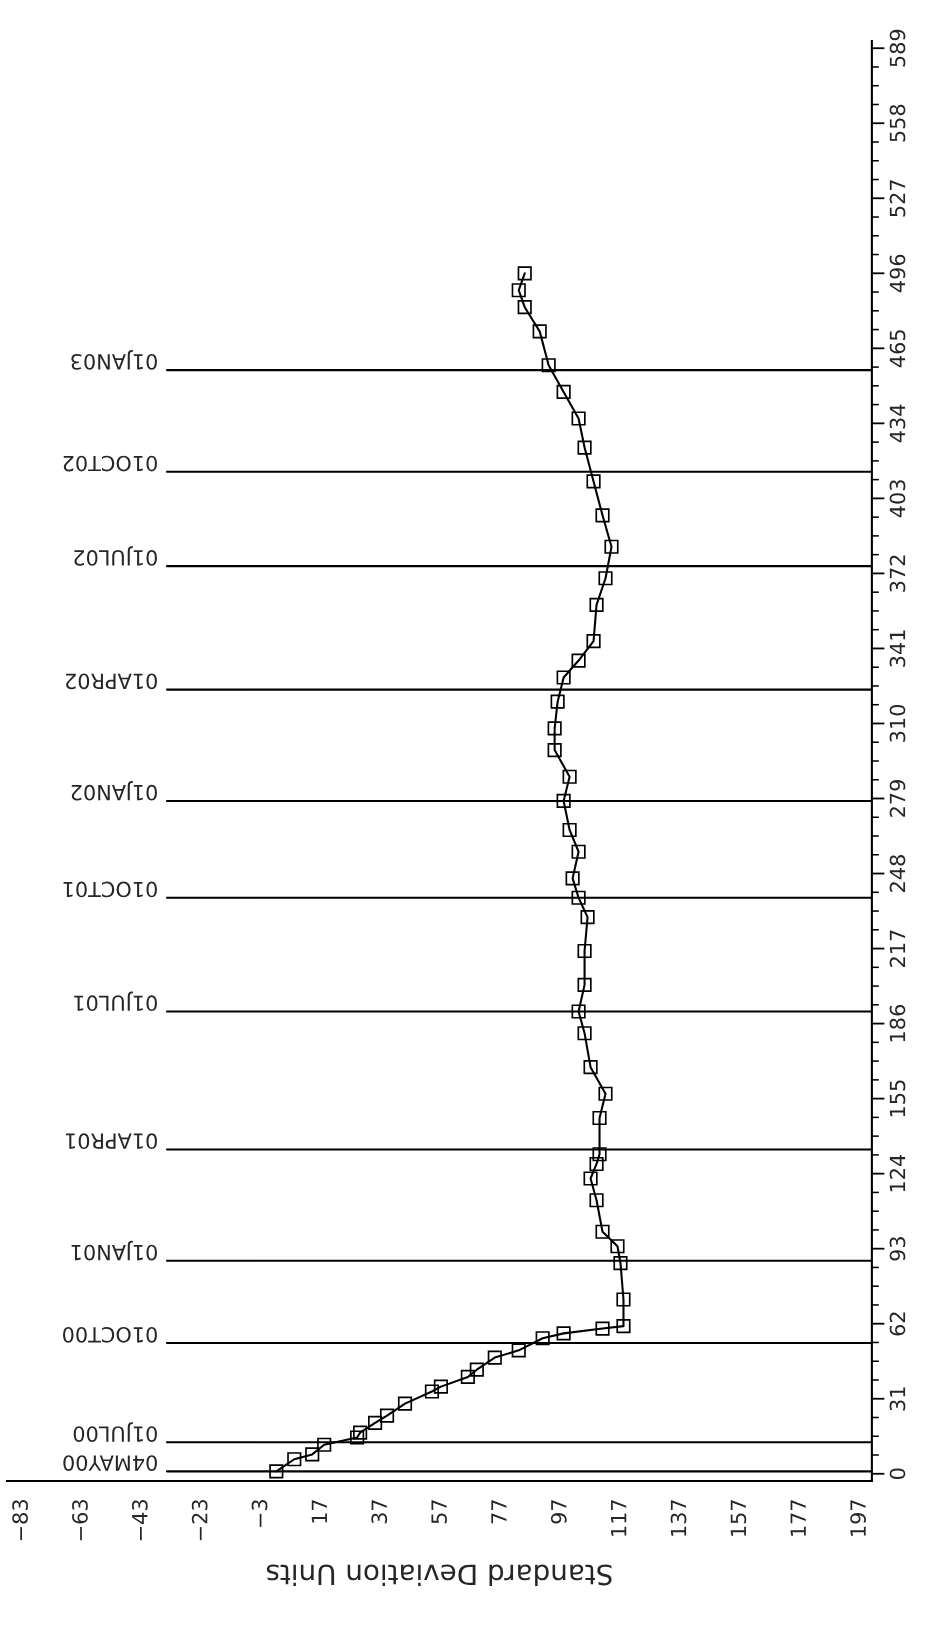  Describe the element at coordinates (499, 1512) in the screenshot. I see `x-tick-label: 77` at that location.